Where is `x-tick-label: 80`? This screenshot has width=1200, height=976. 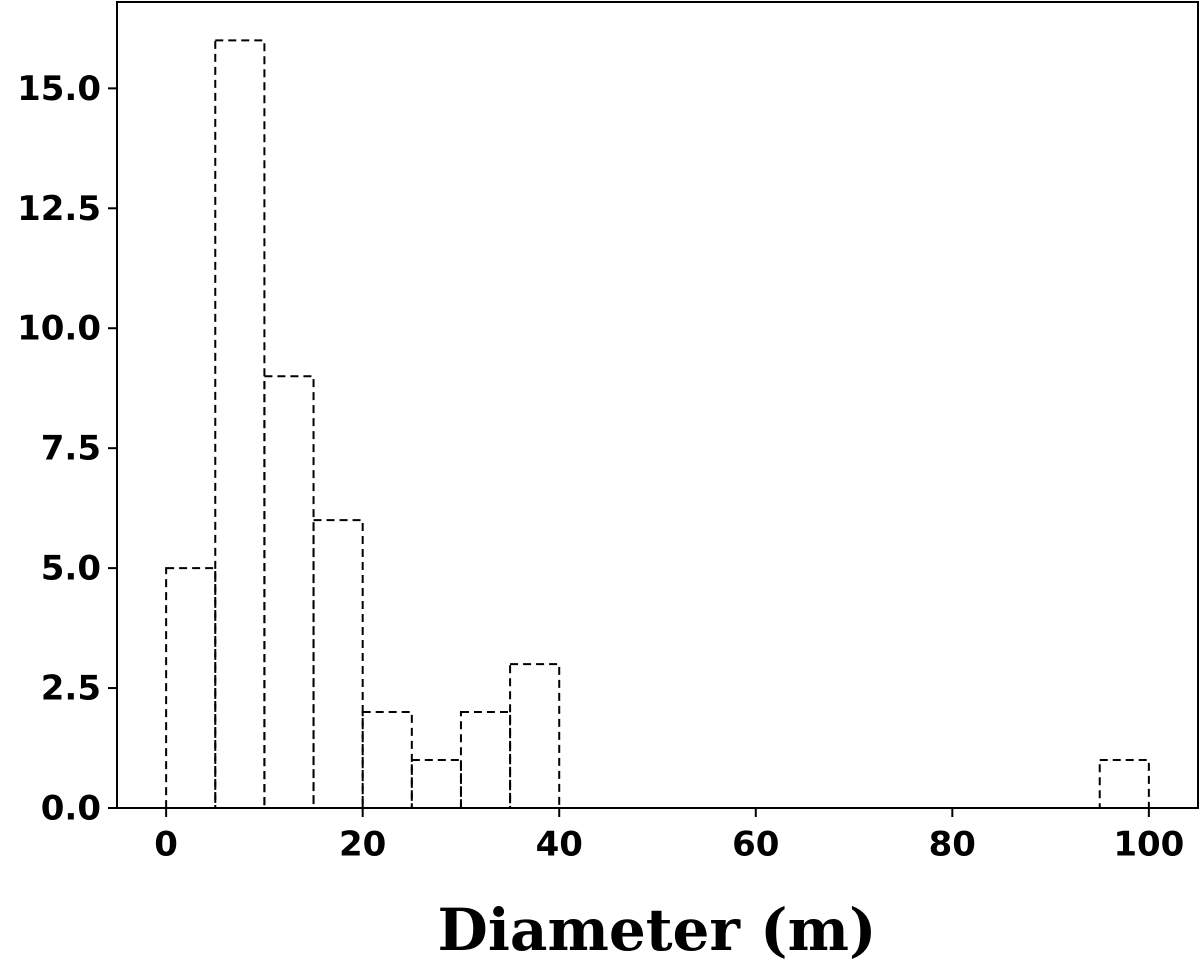
x-tick-label: 80 is located at coordinates (952, 845).